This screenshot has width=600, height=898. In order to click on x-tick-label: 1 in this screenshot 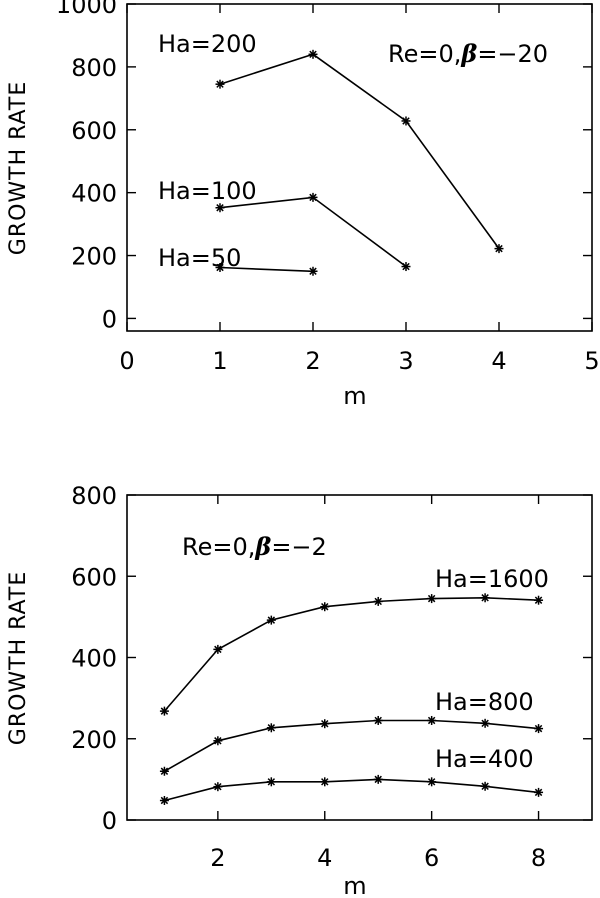, I will do `click(219, 361)`.